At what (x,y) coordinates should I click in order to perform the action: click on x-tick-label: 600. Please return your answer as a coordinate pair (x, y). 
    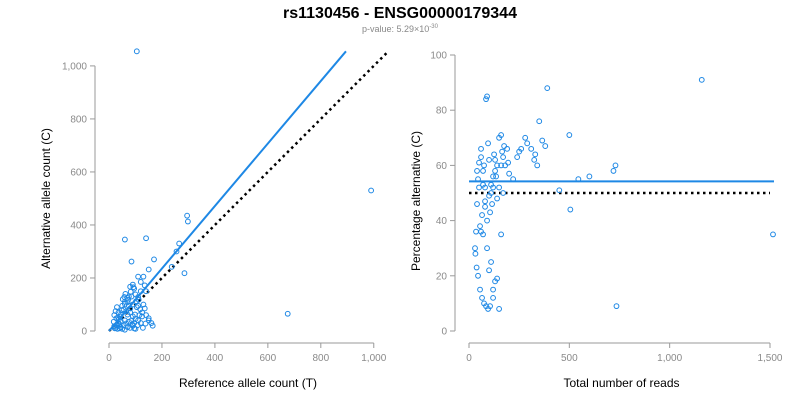
    Looking at the image, I should click on (268, 358).